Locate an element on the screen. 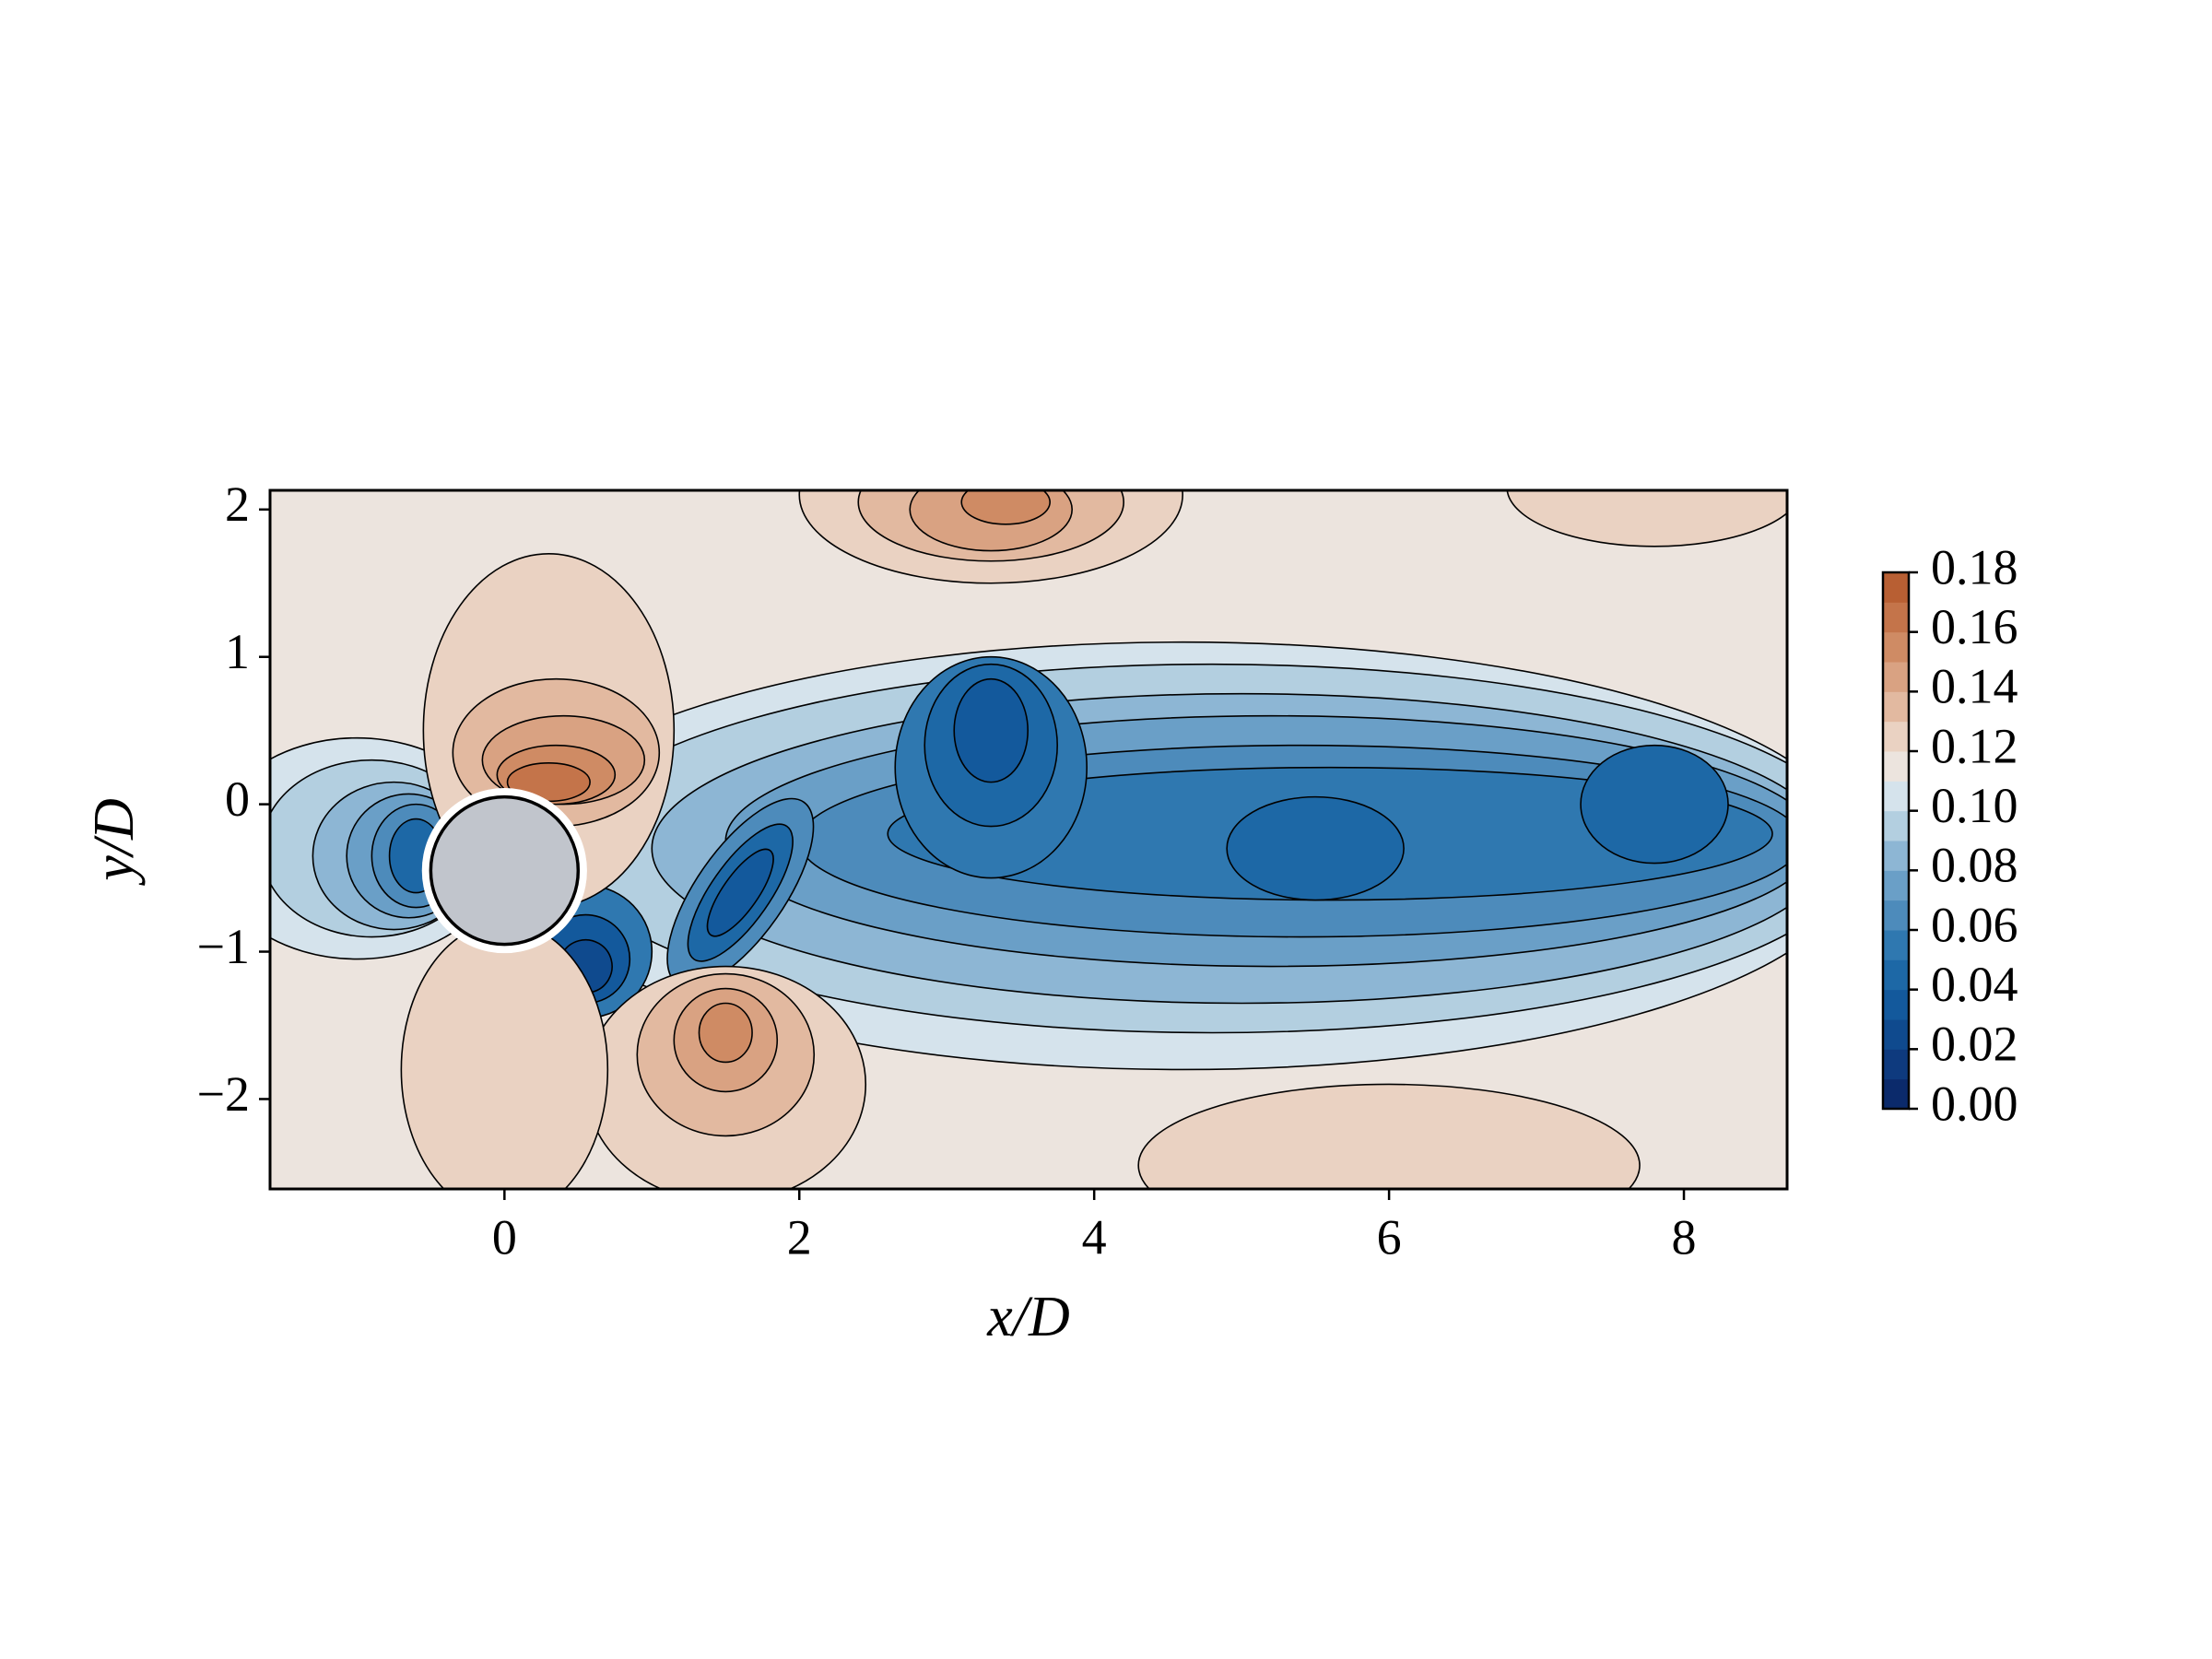 The width and height of the screenshot is (2212, 1659). colorbar-tick-label: 0.08 is located at coordinates (1974, 865).